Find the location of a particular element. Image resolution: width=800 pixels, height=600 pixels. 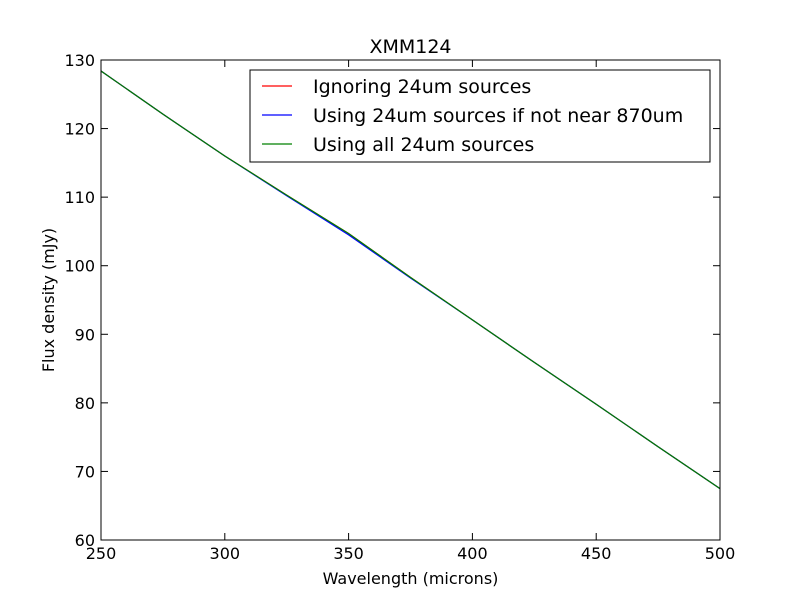

chart-title: XMM124 is located at coordinates (410, 47).